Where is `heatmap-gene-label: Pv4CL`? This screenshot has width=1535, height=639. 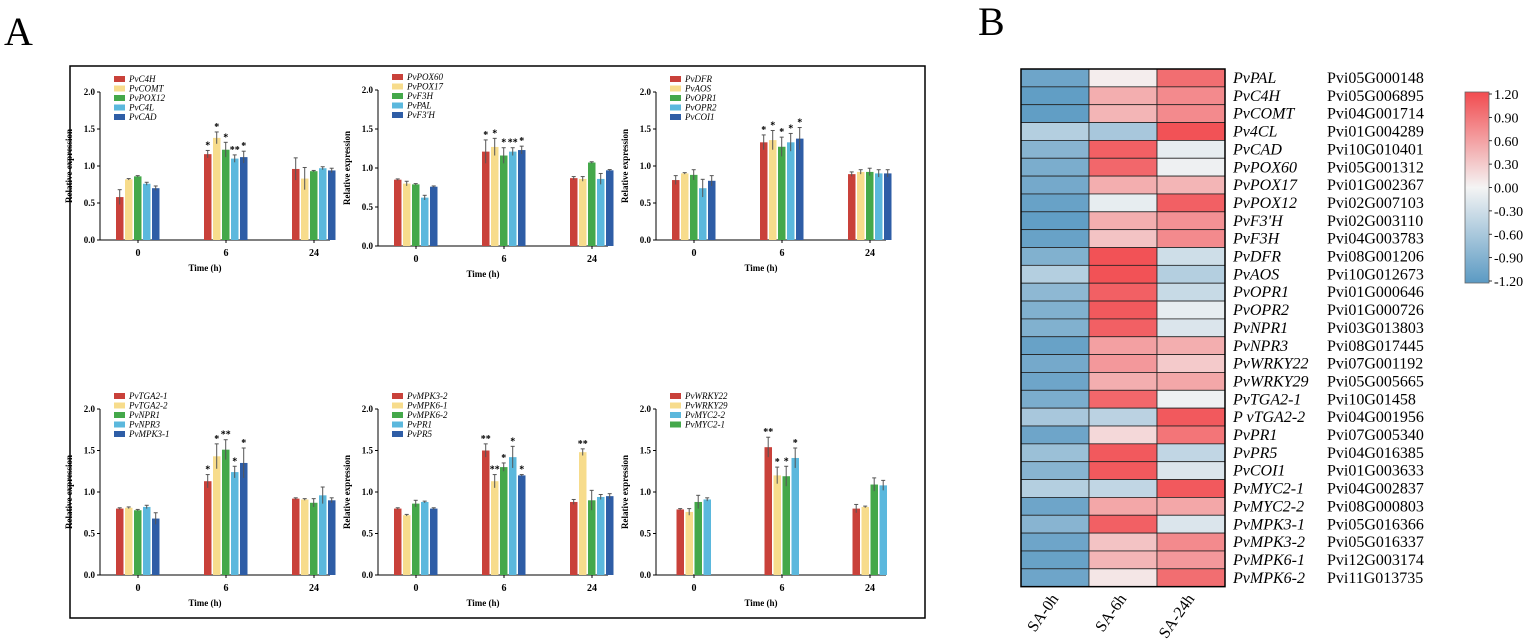
heatmap-gene-label: Pv4CL is located at coordinates (1255, 132).